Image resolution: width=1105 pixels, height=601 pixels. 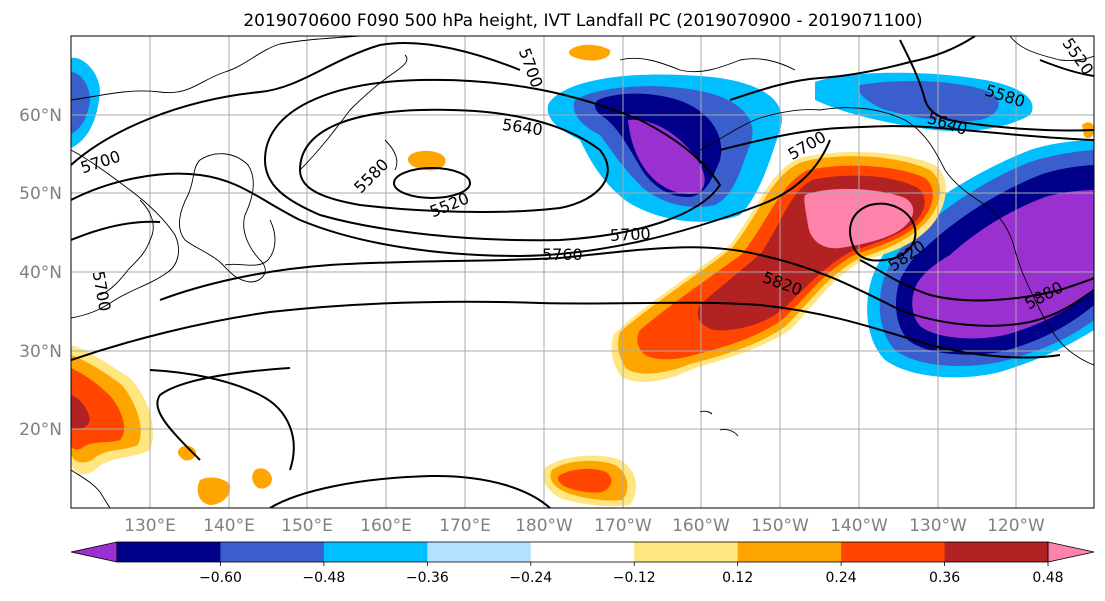 What do you see at coordinates (229, 526) in the screenshot?
I see `lon-tick-label: 140°E` at bounding box center [229, 526].